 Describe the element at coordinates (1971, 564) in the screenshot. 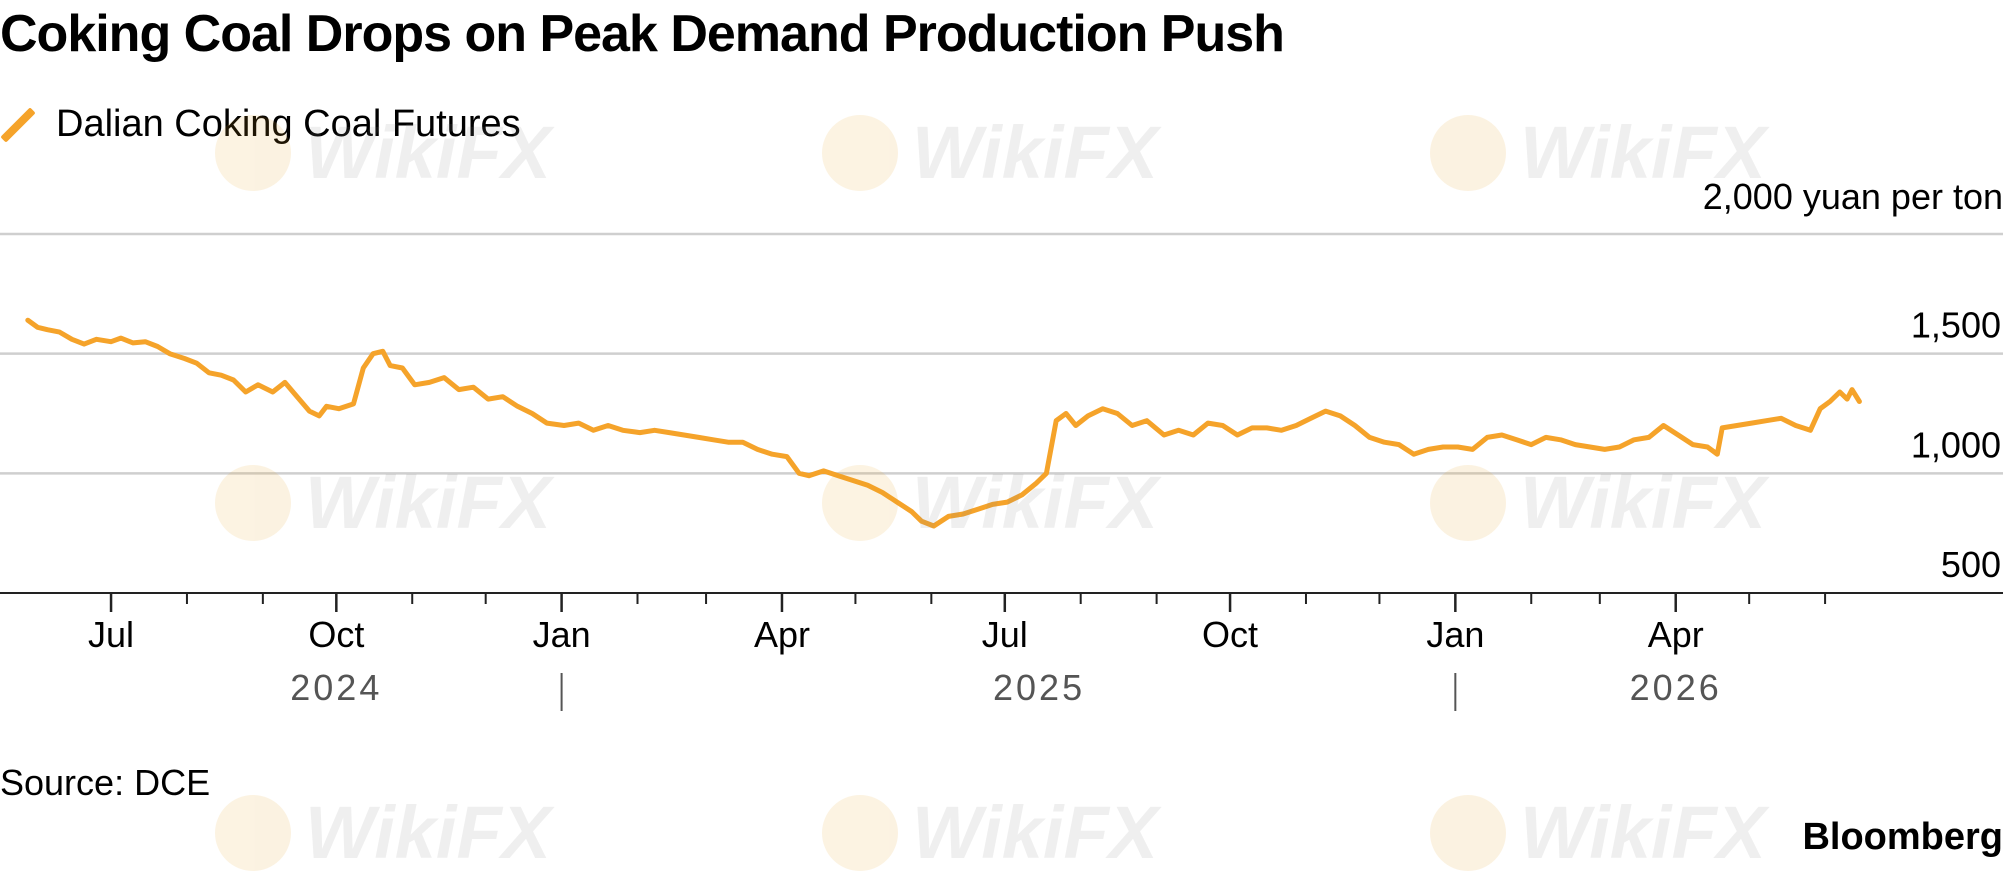

I see `y-tick-label: 500` at that location.